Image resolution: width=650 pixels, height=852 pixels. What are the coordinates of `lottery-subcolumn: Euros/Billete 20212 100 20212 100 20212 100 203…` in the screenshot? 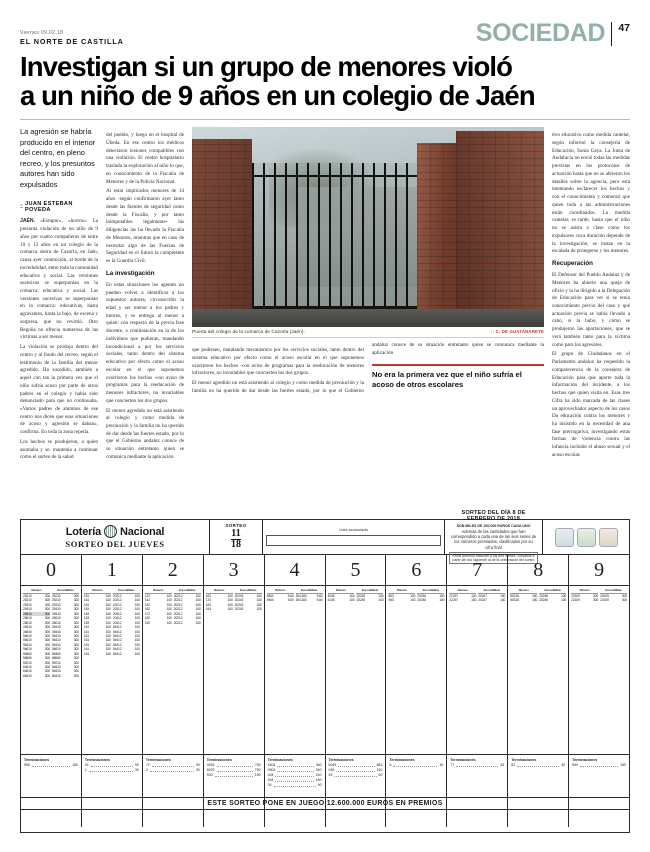 It's located at (126, 671).